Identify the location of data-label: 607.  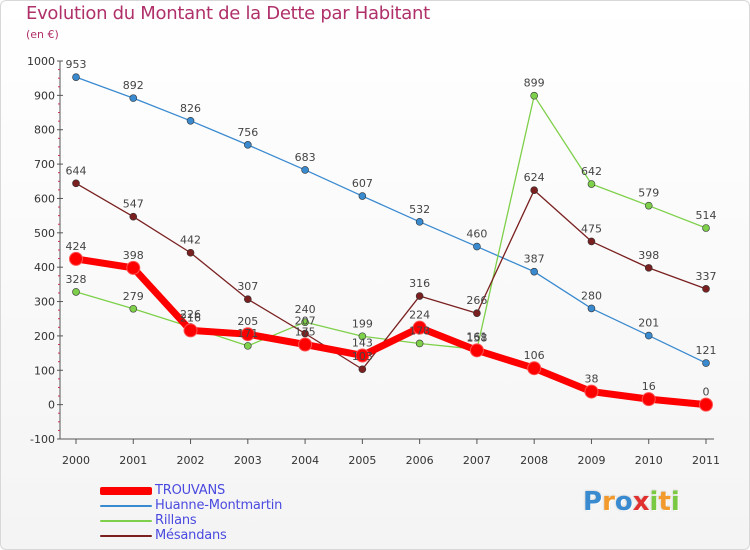
(362, 183).